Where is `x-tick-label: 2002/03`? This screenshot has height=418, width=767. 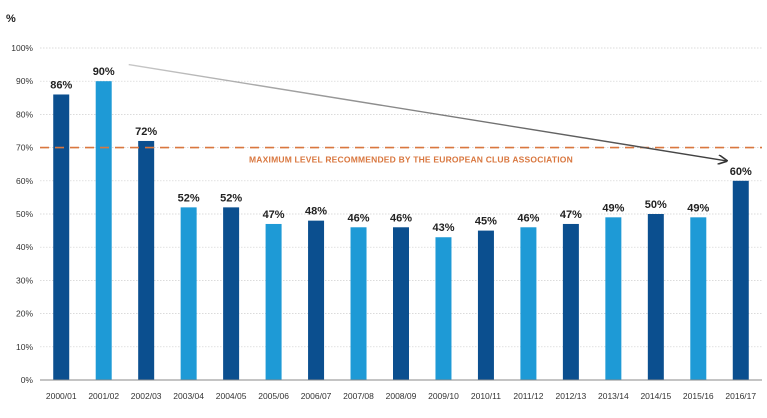 x-tick-label: 2002/03 is located at coordinates (146, 396).